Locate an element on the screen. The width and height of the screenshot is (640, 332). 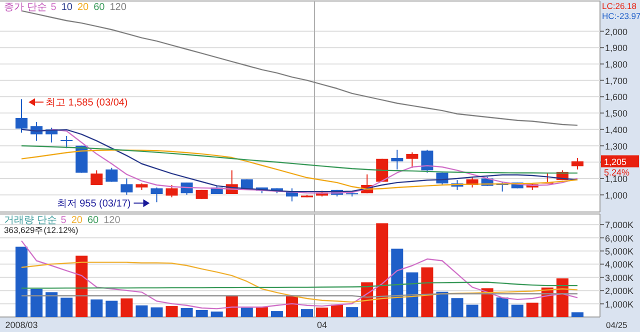
text: 10 is located at coordinates (67, 7).